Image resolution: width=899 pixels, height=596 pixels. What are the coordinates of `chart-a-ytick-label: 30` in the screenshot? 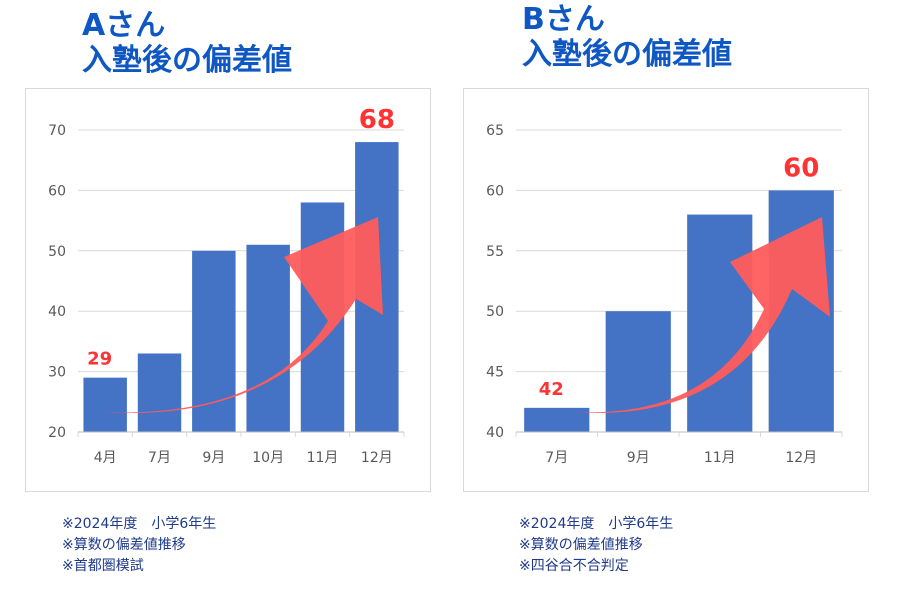 It's located at (57, 373).